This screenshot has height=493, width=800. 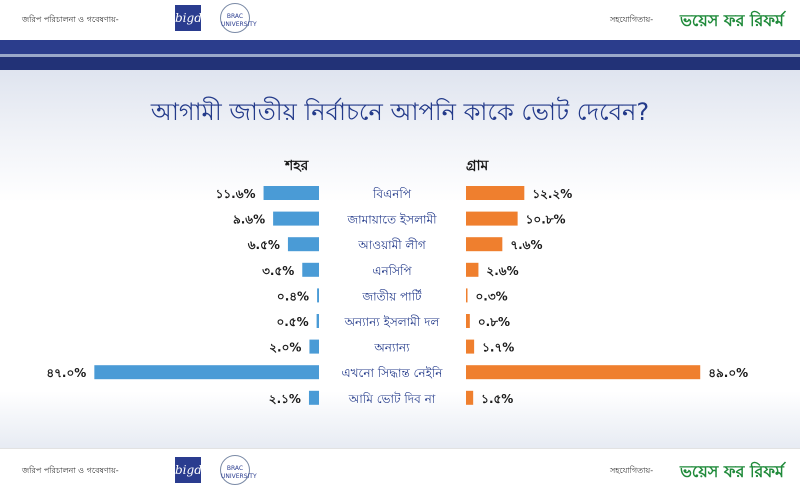 I want to click on rural-value-label: ১২.২%, so click(x=552, y=194).